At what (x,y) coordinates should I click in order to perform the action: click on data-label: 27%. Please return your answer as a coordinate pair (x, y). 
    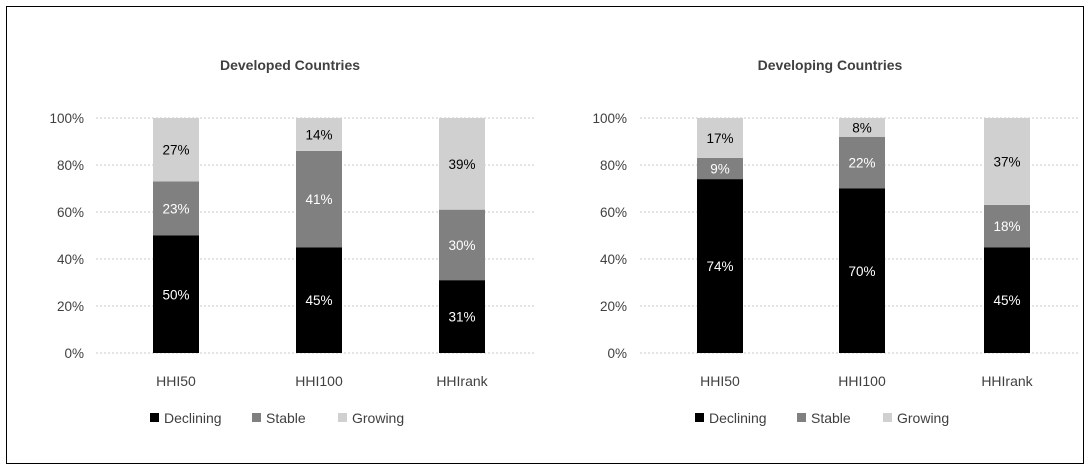
    Looking at the image, I should click on (175, 150).